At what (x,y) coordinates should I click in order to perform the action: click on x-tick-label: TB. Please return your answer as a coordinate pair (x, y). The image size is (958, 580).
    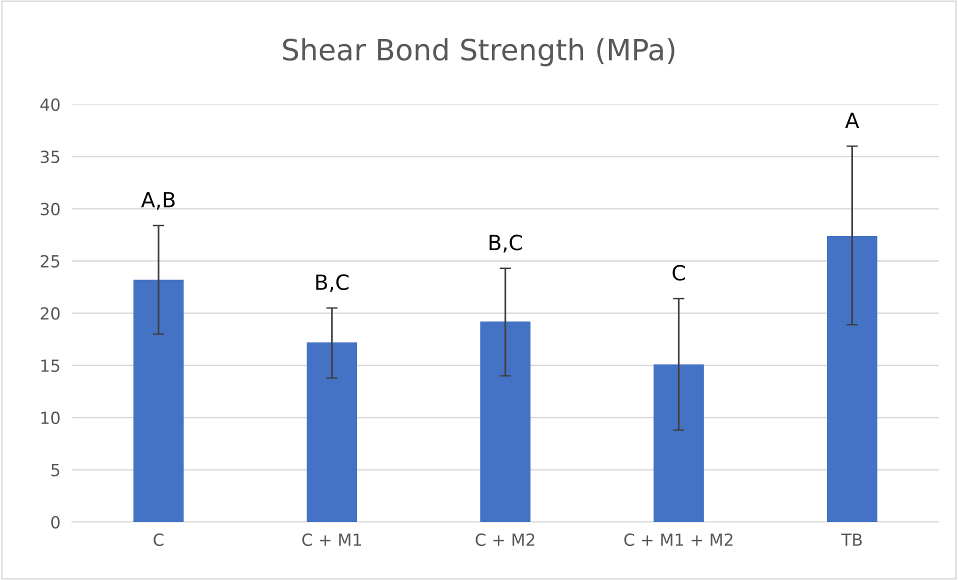
    Looking at the image, I should click on (851, 540).